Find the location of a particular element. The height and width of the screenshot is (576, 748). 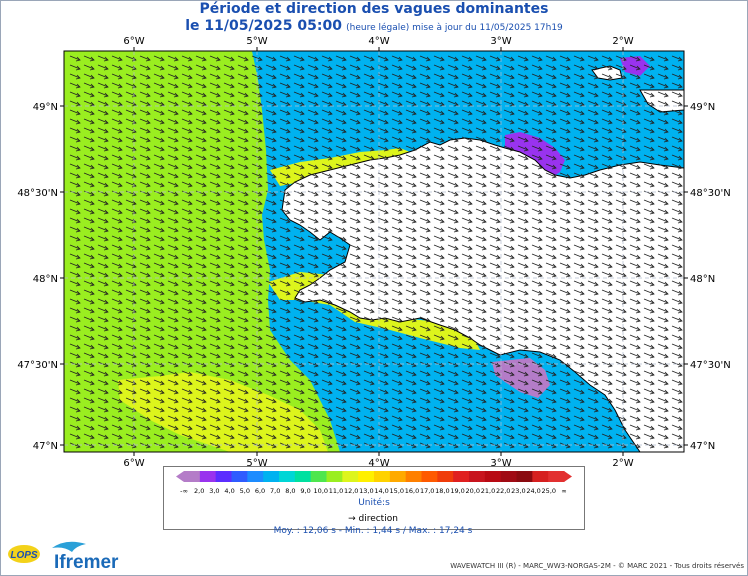

legend-arrow-low is located at coordinates (180, 476).